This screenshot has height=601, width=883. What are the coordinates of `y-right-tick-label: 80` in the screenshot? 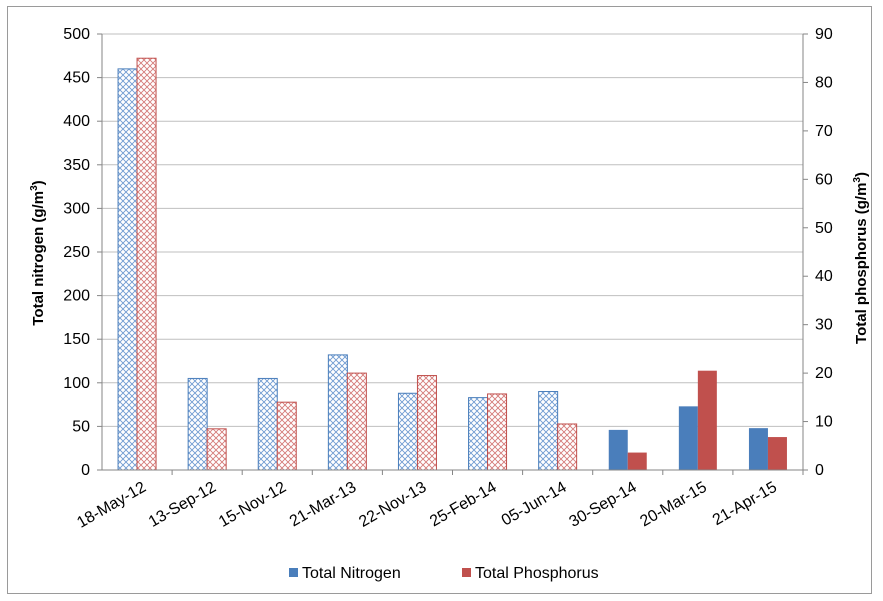 It's located at (824, 82).